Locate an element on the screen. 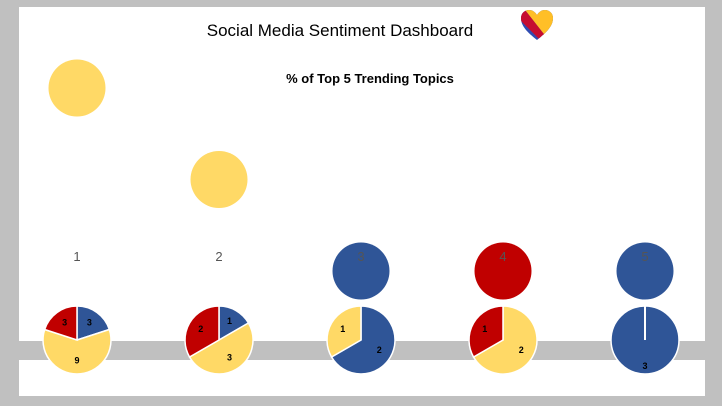 The height and width of the screenshot is (406, 722). x-category-label: 2 is located at coordinates (218, 256).